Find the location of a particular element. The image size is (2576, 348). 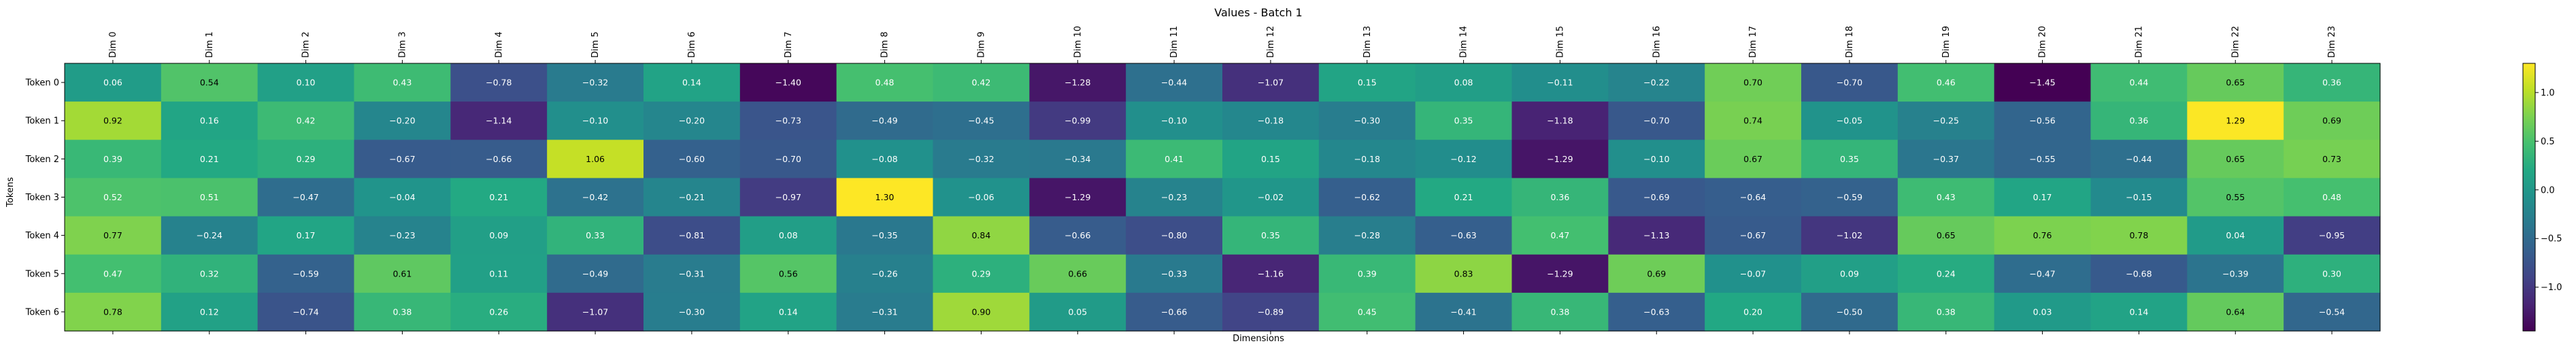

cell-value-label: −0.49 is located at coordinates (595, 273).